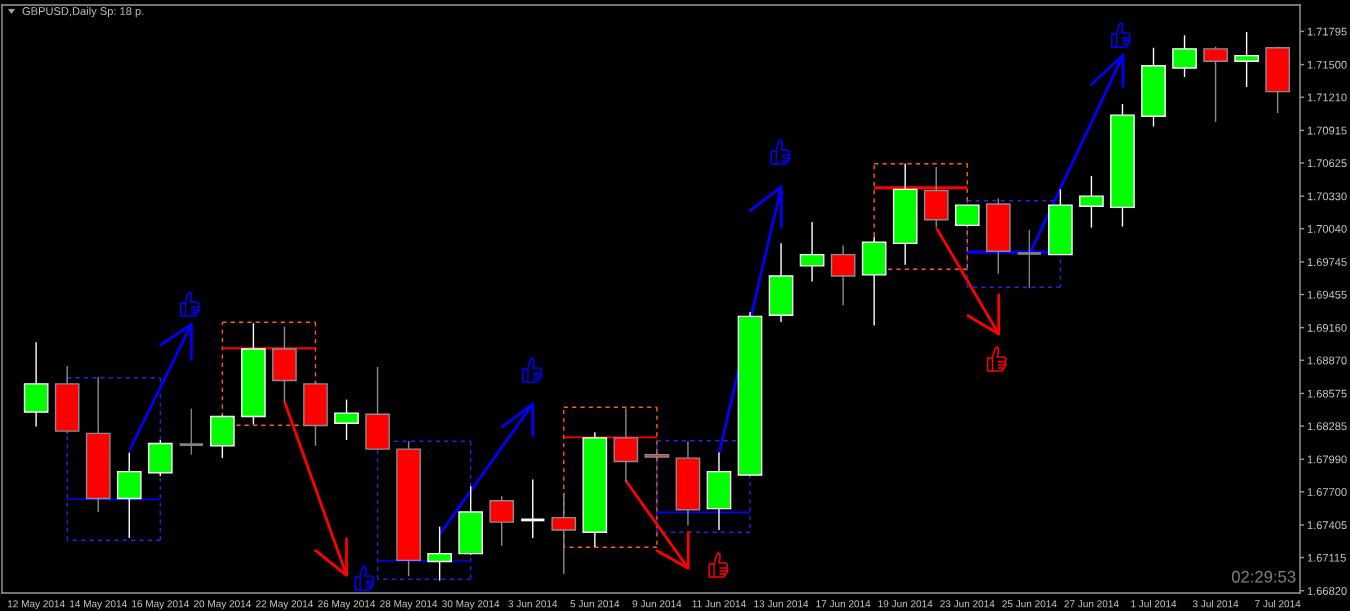  What do you see at coordinates (1327, 492) in the screenshot?
I see `y-tick-label: 1.67700` at bounding box center [1327, 492].